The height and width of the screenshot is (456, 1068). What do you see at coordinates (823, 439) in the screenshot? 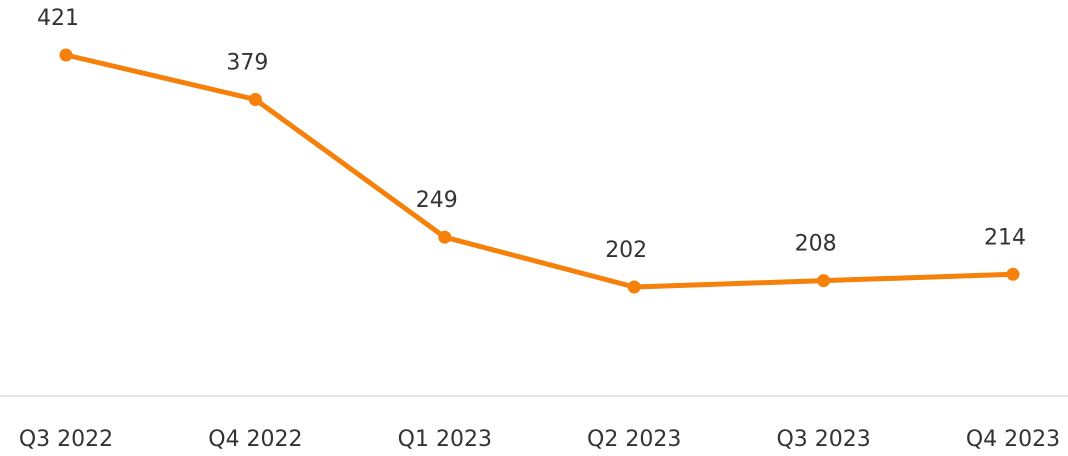
I see `x-tick-label: Q3 2023` at bounding box center [823, 439].